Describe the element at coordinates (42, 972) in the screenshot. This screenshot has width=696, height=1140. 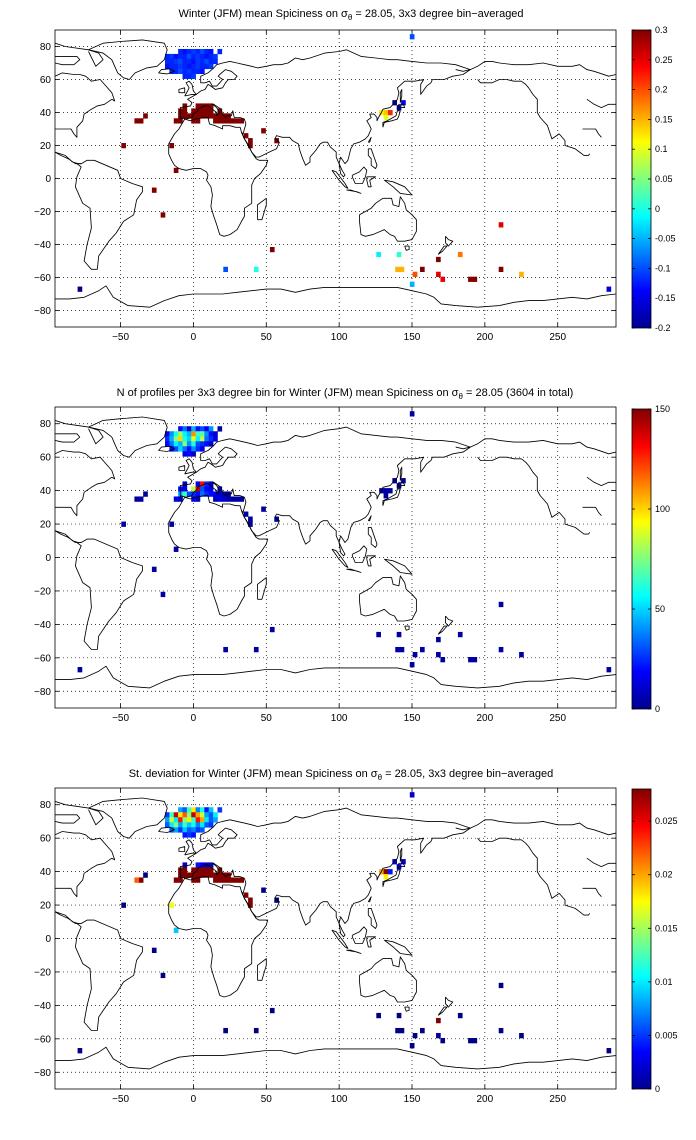
I see `y-tick-label: −20` at that location.